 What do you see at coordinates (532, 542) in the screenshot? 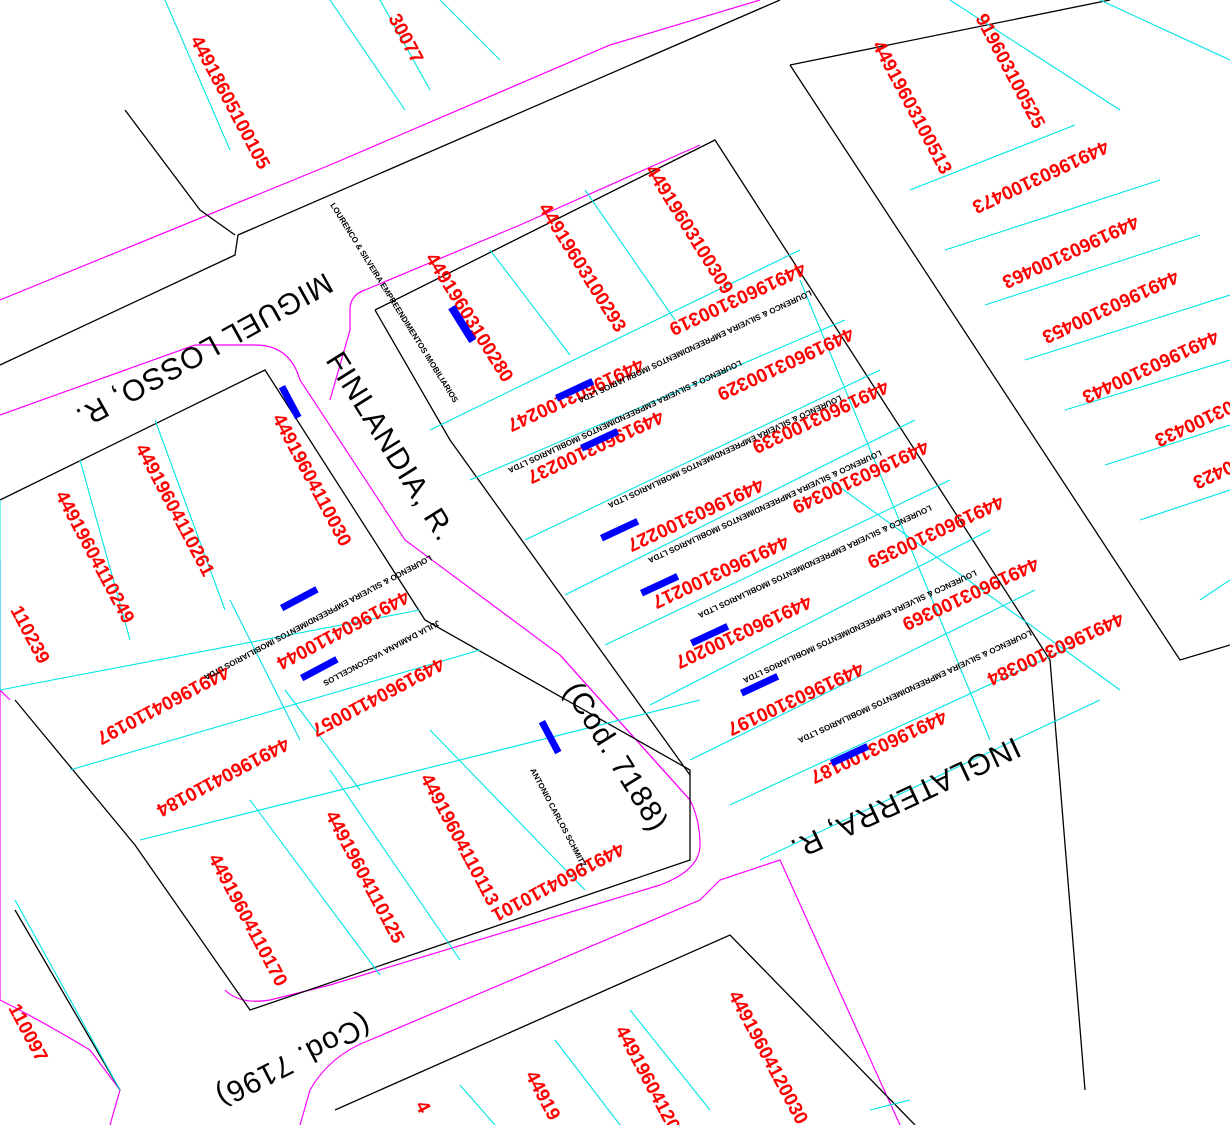
I see `block-central-west` at bounding box center [532, 542].